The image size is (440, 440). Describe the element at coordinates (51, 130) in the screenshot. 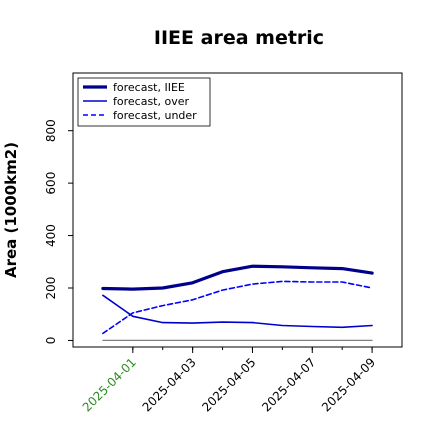

I see `y-tick-label: 800` at that location.